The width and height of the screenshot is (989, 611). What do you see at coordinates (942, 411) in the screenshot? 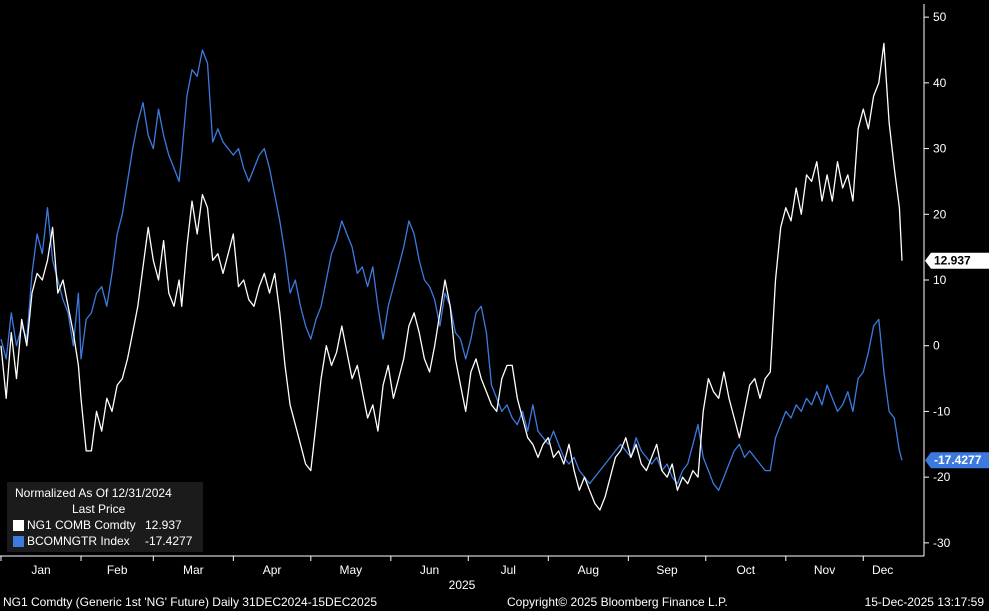
I see `y-tick-label: -10` at bounding box center [942, 411].